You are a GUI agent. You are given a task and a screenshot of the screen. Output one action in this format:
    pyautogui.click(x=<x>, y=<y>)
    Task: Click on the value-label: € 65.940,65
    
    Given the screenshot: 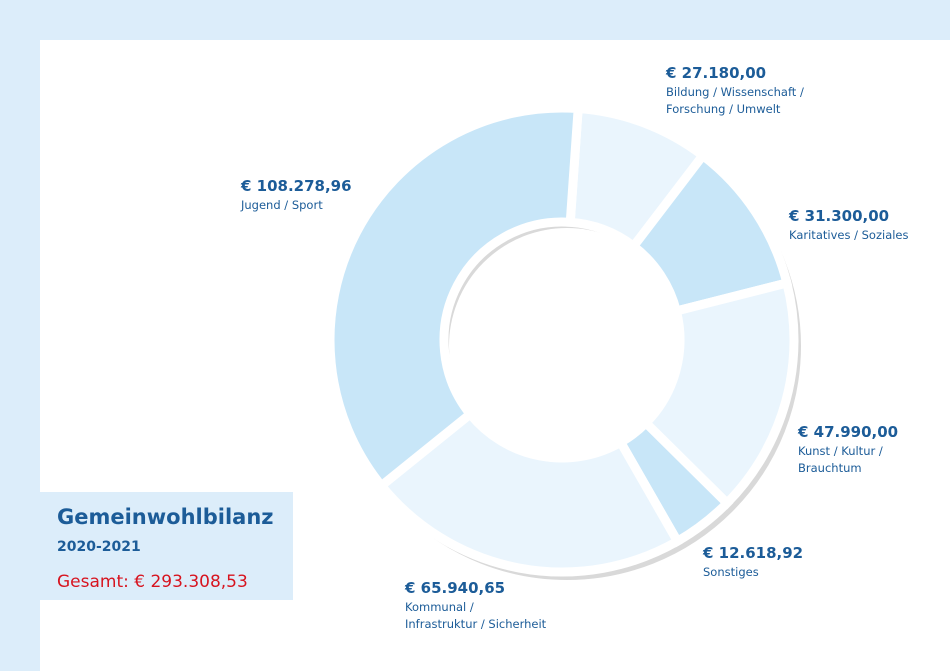 What is the action you would take?
    pyautogui.click(x=454, y=588)
    